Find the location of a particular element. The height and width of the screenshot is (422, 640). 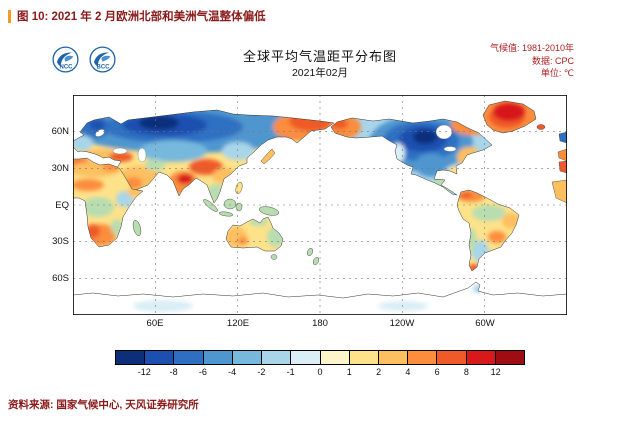

colorbar-label: 2 is located at coordinates (379, 372).